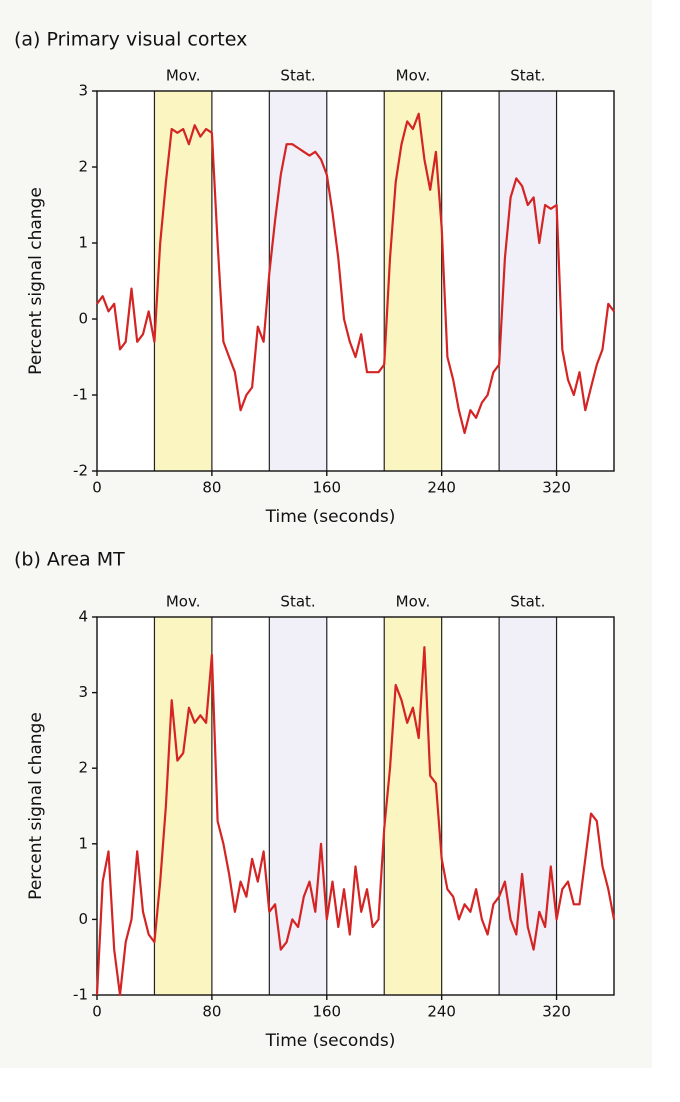 This screenshot has width=680, height=1102. Describe the element at coordinates (130, 40) in the screenshot. I see `chart-title: (a) Primary visual cortex` at that location.